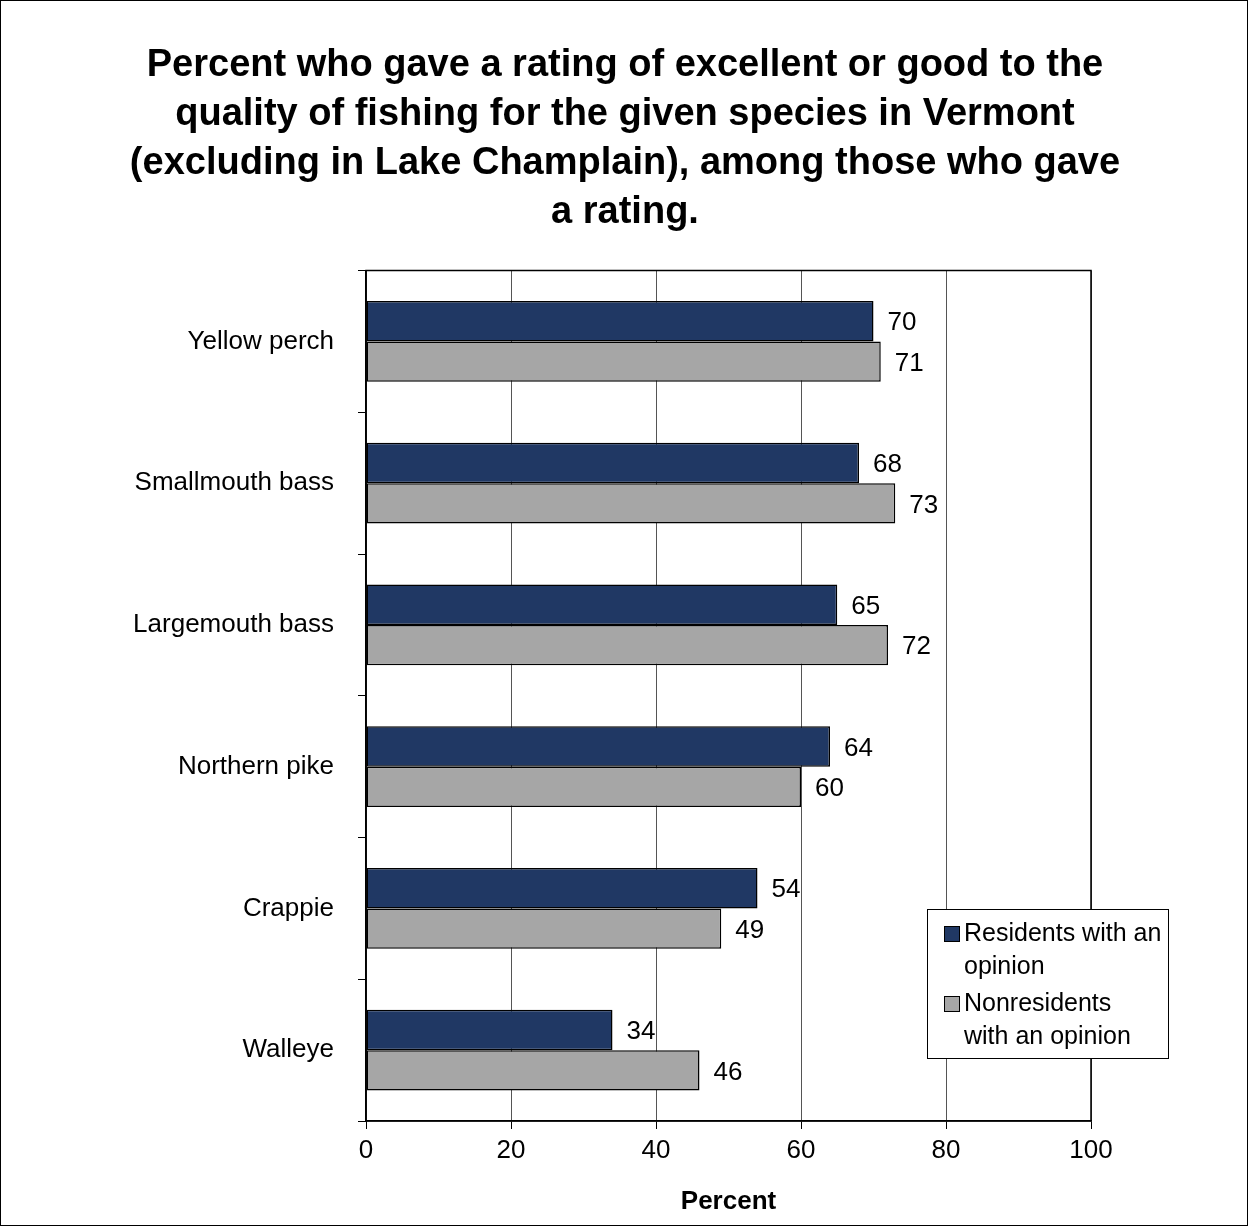 The width and height of the screenshot is (1248, 1226). I want to click on data-label: 34, so click(641, 1030).